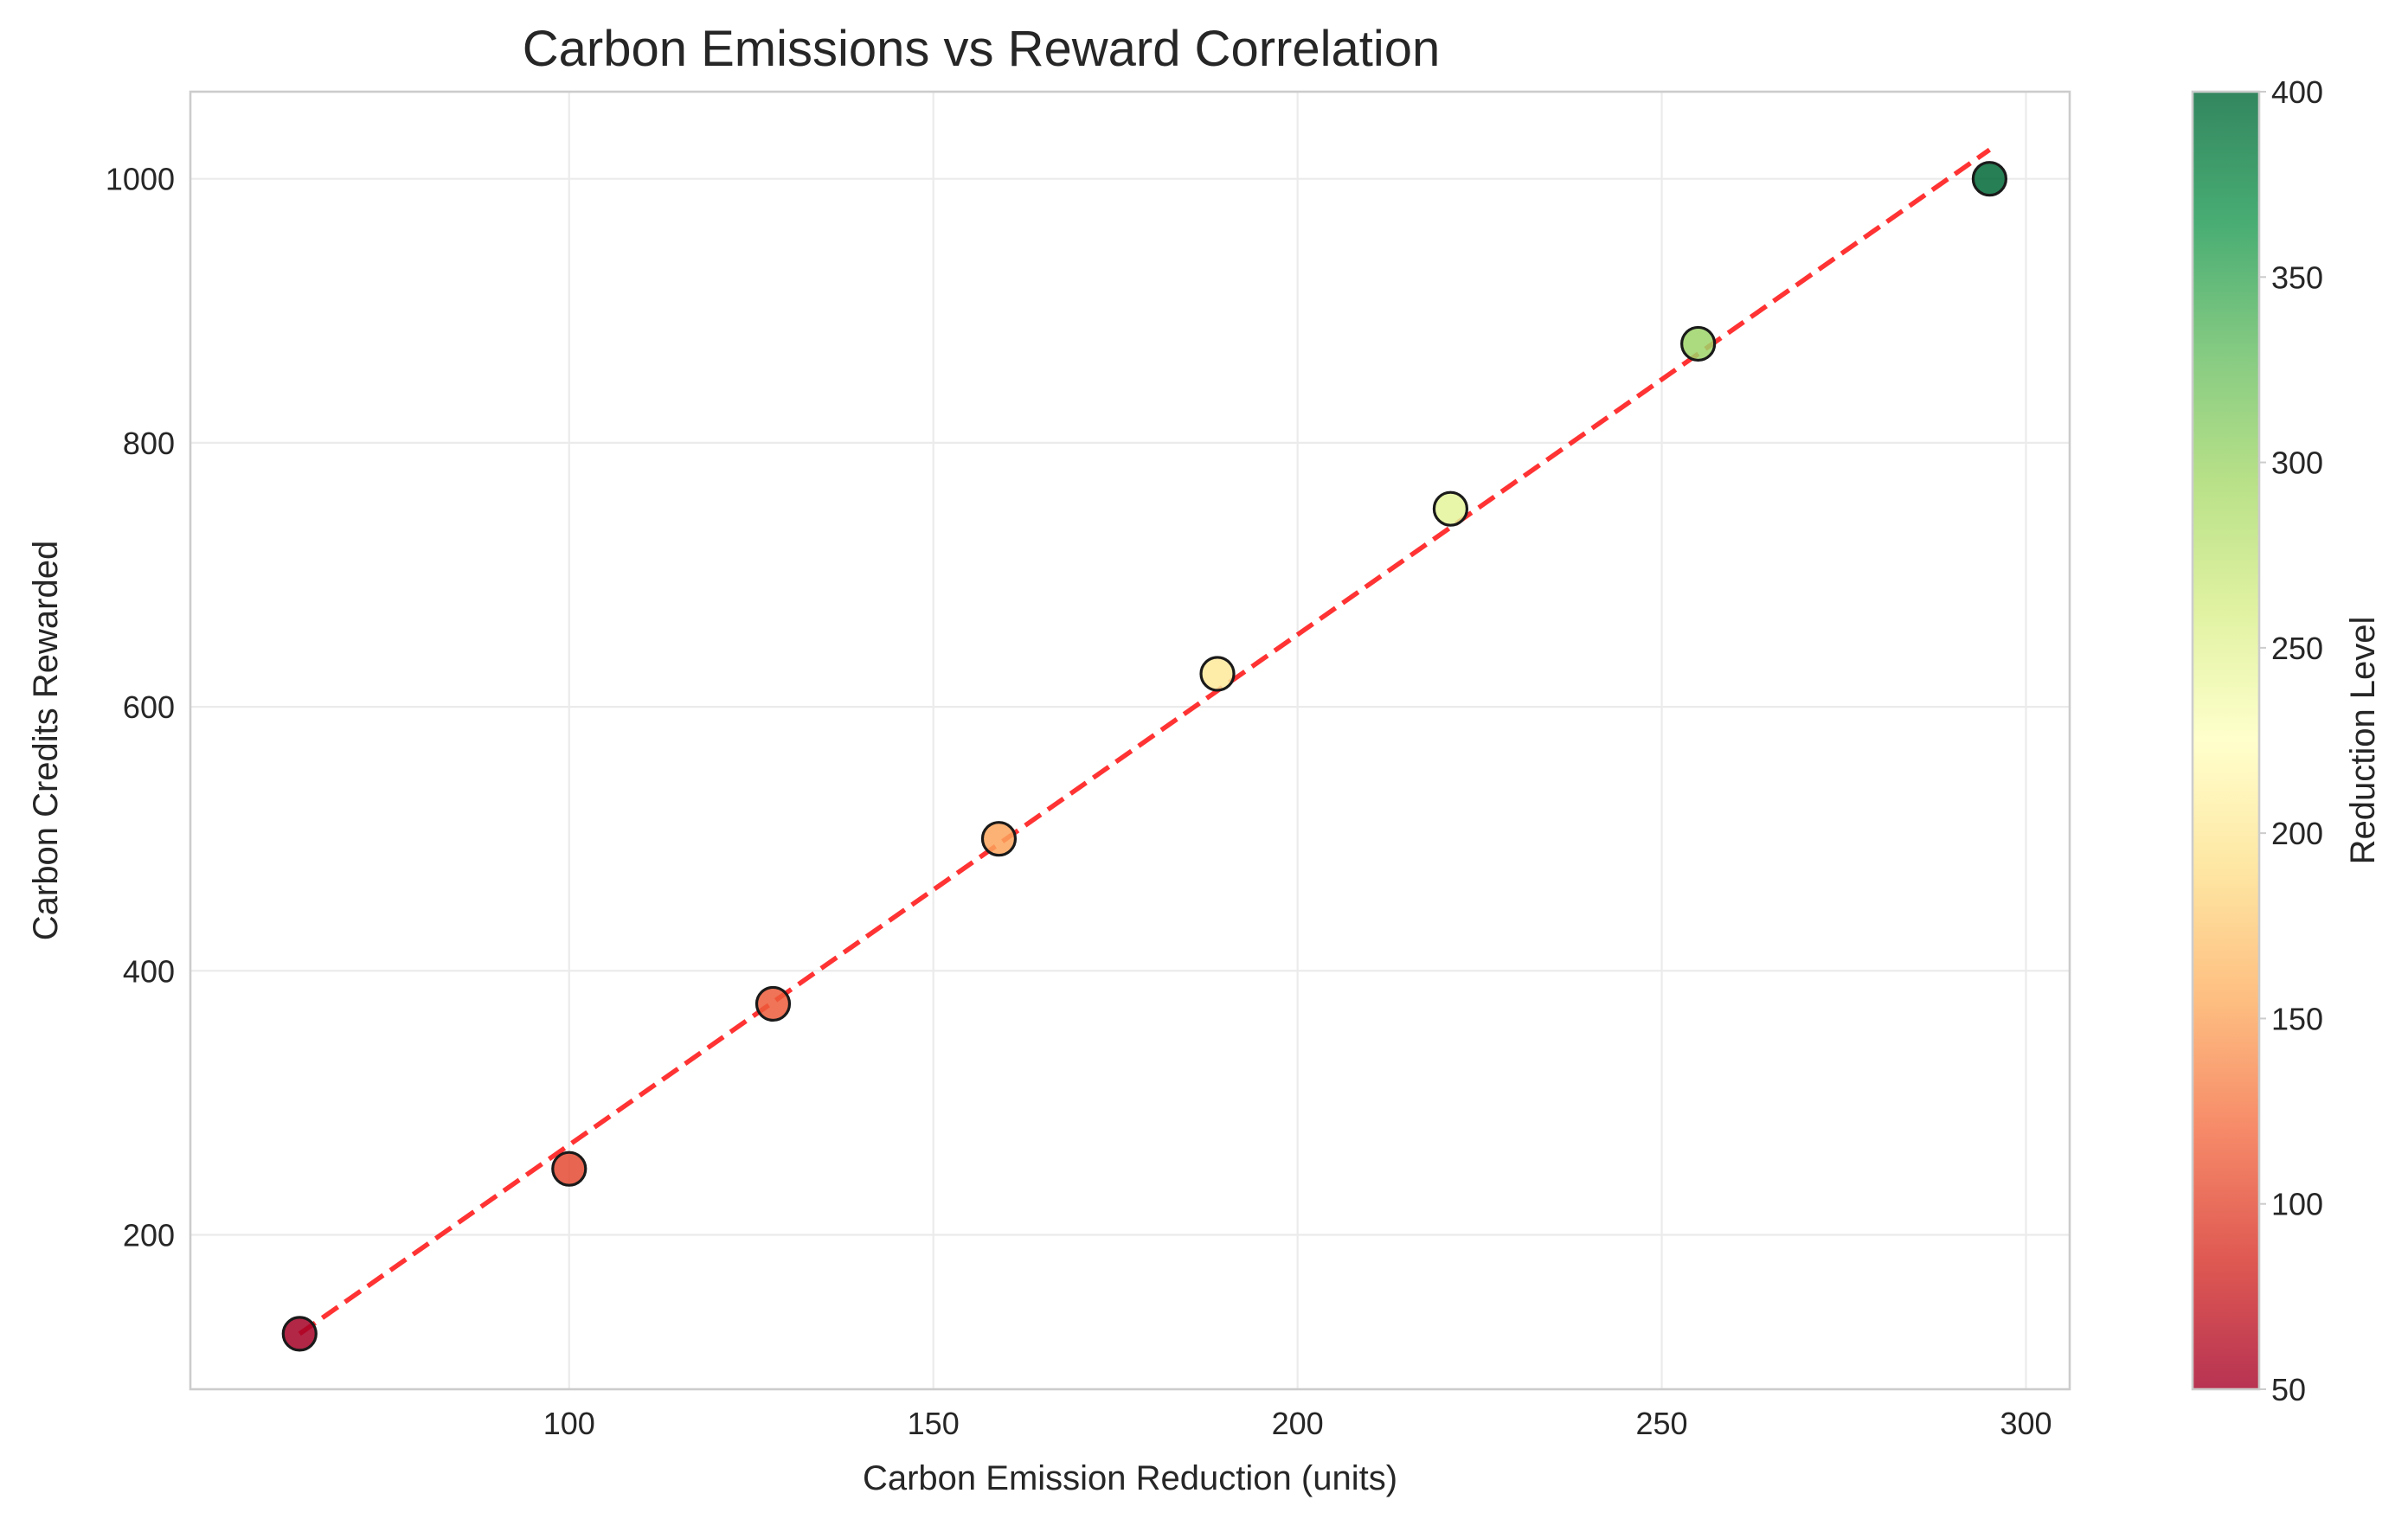 The height and width of the screenshot is (1519, 2408). Describe the element at coordinates (2297, 834) in the screenshot. I see `colorbar-tick-label: 200` at that location.